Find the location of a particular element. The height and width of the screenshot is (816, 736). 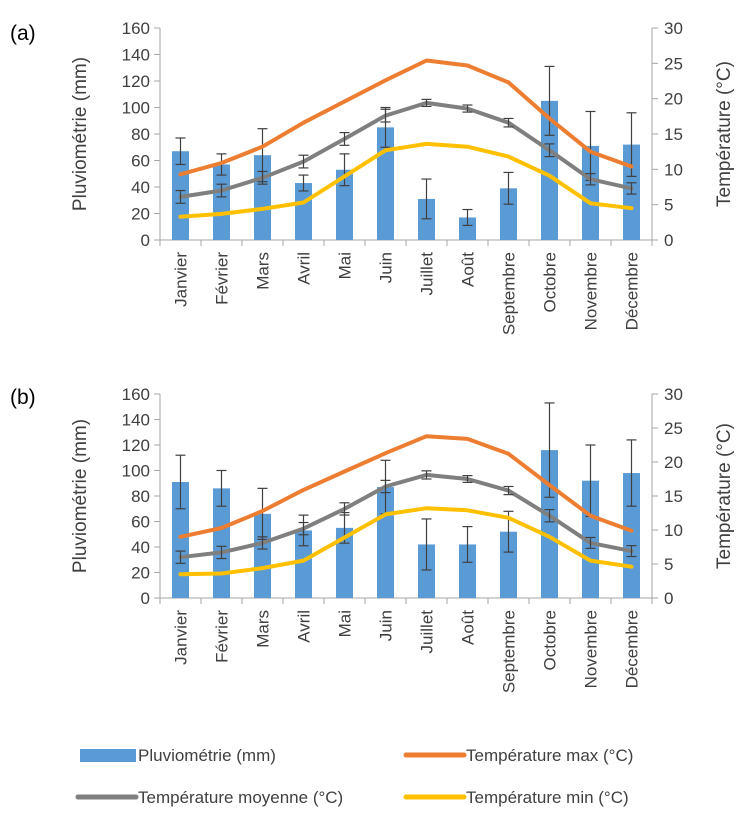

panel-label: (a) is located at coordinates (23, 33).